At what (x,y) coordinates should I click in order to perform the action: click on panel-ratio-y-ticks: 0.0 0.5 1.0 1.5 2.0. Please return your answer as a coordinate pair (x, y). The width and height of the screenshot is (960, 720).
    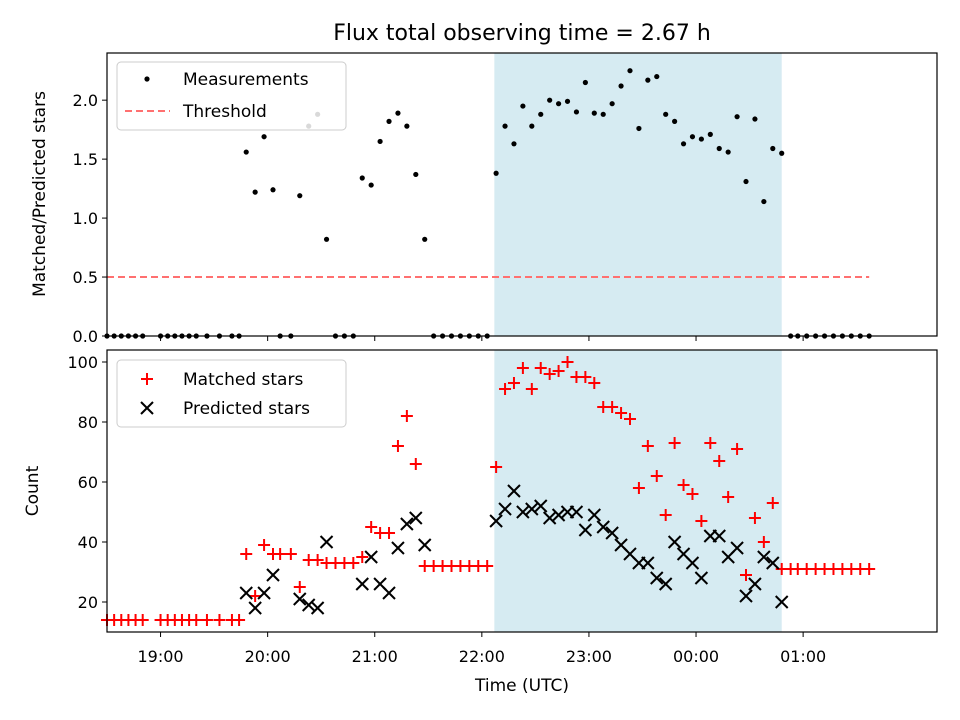
    Looking at the image, I should click on (90, 218).